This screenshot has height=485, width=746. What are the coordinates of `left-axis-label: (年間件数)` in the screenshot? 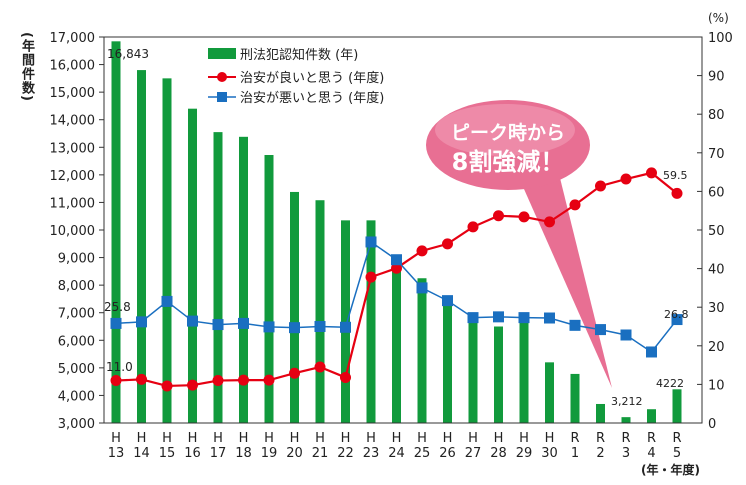 It's located at (26, 67).